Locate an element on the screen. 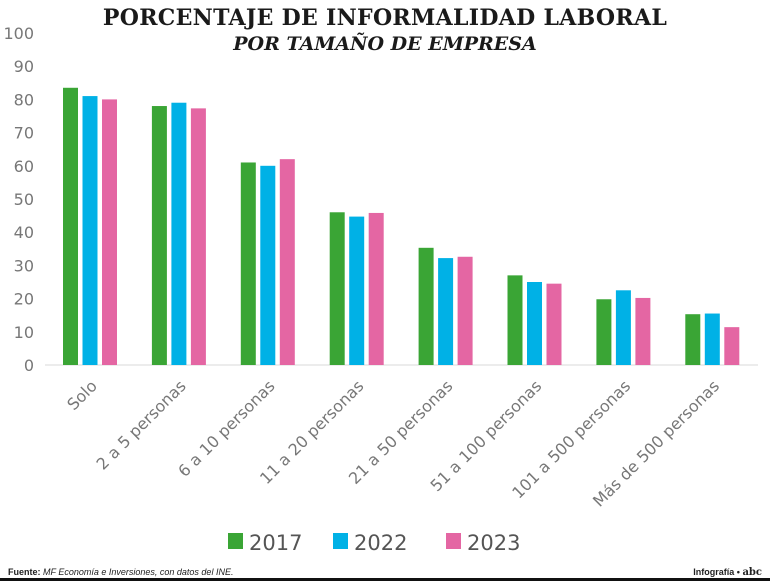  y-tick-label: 80 is located at coordinates (24, 99).